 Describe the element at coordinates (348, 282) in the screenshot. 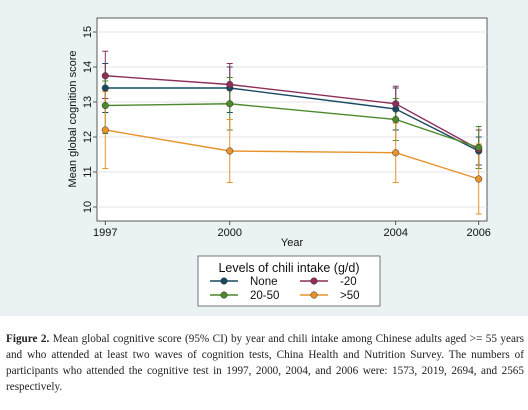

I see `legend-label: -20` at that location.